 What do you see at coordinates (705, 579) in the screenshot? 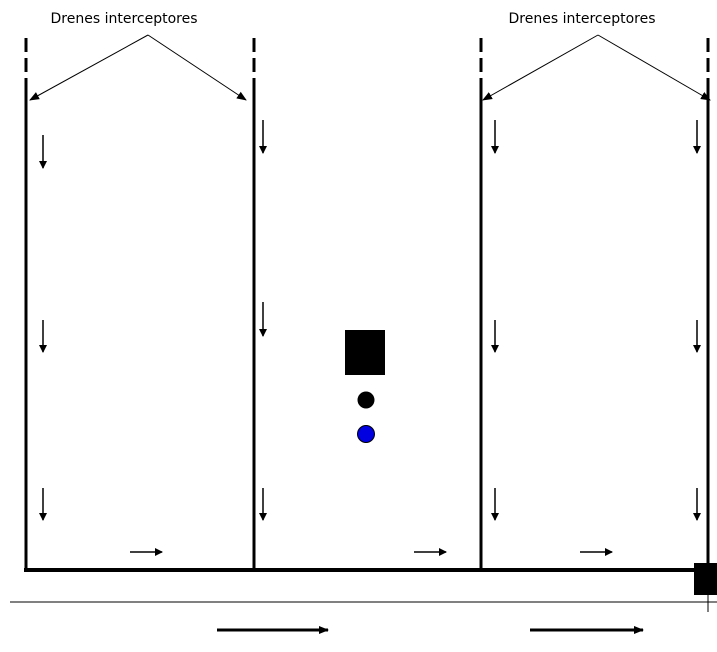
I see `outlet` at bounding box center [705, 579].